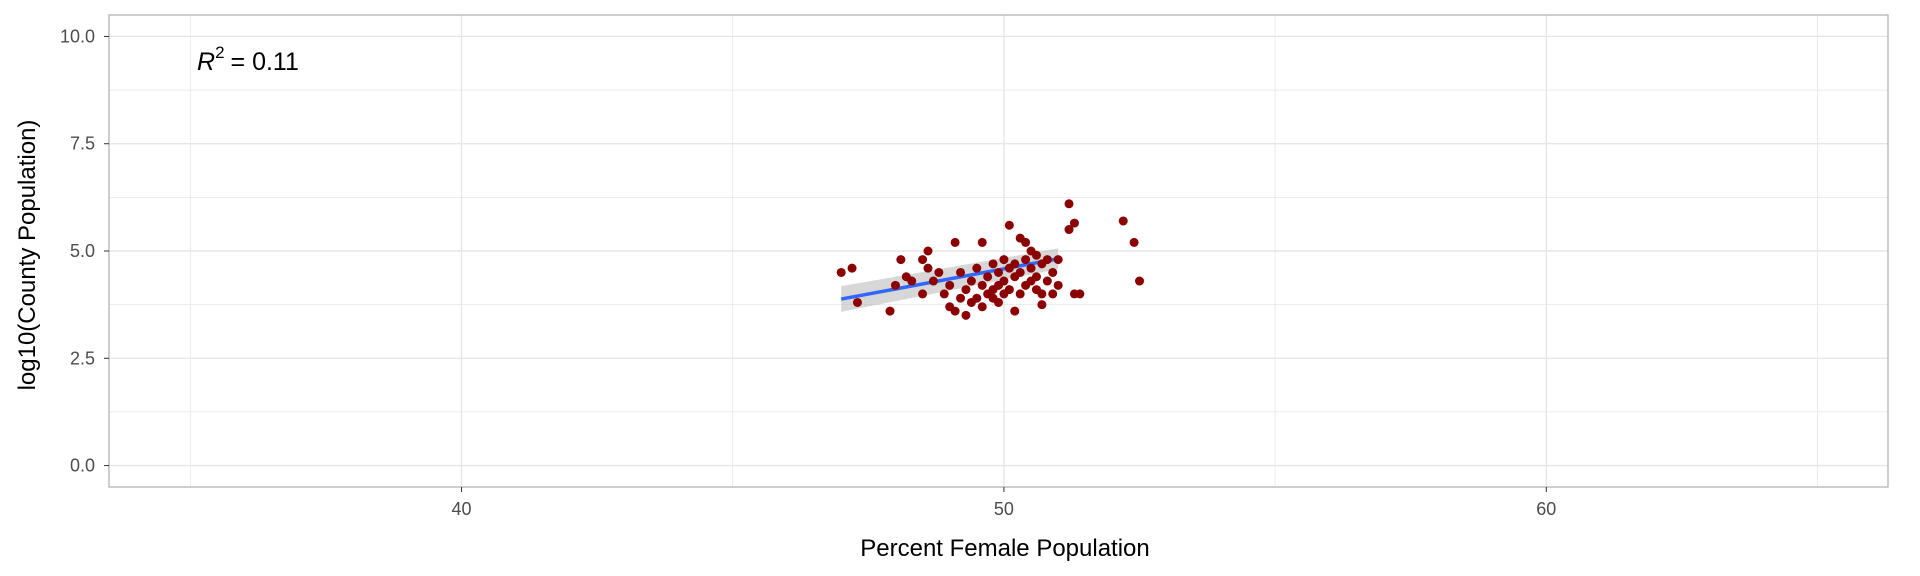 This screenshot has width=1920, height=576. I want to click on x-tick-label: 50, so click(1004, 509).